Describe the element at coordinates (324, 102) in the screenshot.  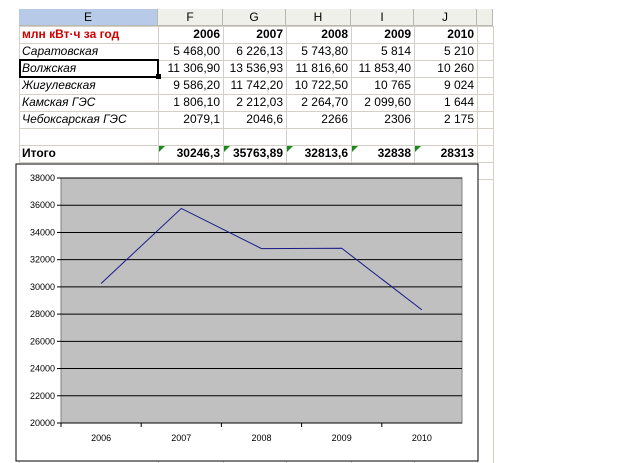
I see `value-cell: 2 264,70` at that location.